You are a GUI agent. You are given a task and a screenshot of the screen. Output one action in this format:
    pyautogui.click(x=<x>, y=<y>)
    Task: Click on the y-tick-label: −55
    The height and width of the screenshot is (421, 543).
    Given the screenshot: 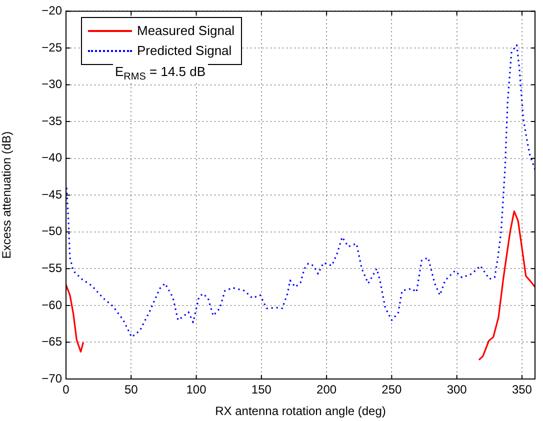 What is the action you would take?
    pyautogui.click(x=52, y=267)
    